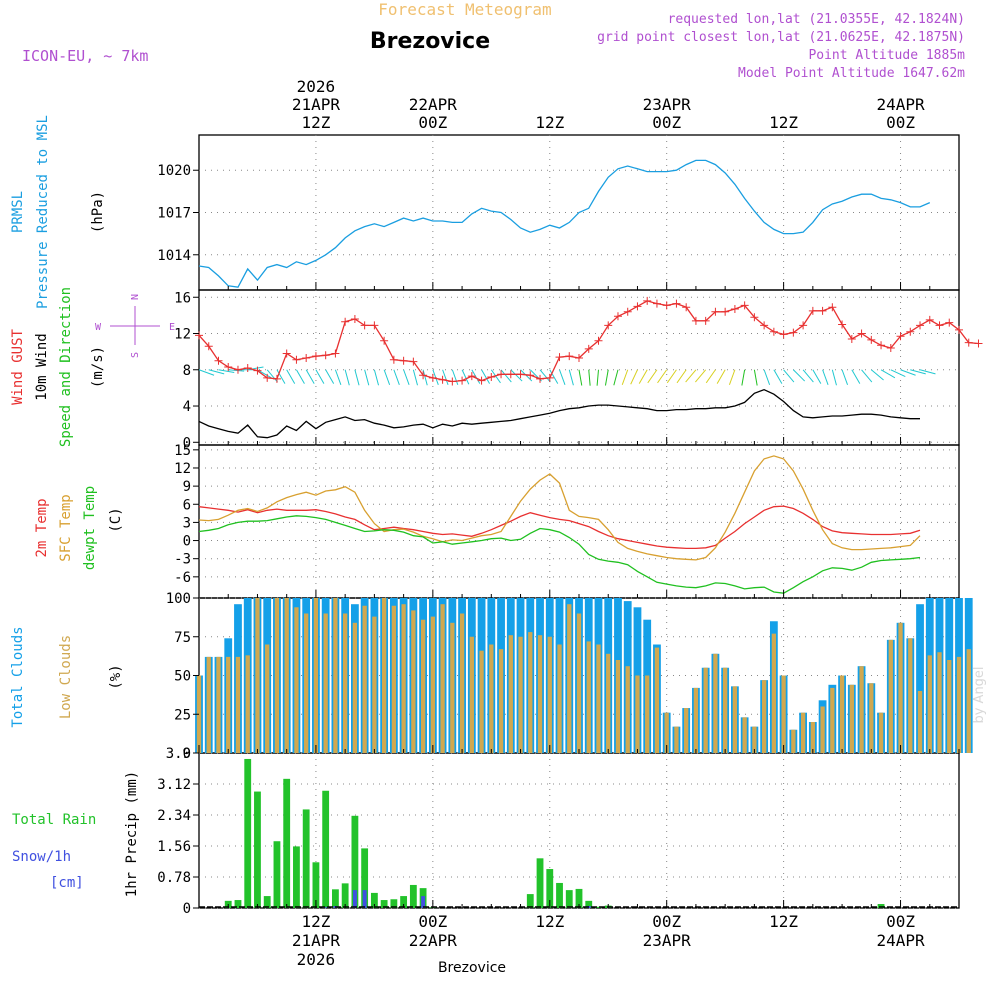 The height and width of the screenshot is (1000, 1000). I want to click on temp-unit: (C), so click(116, 519).